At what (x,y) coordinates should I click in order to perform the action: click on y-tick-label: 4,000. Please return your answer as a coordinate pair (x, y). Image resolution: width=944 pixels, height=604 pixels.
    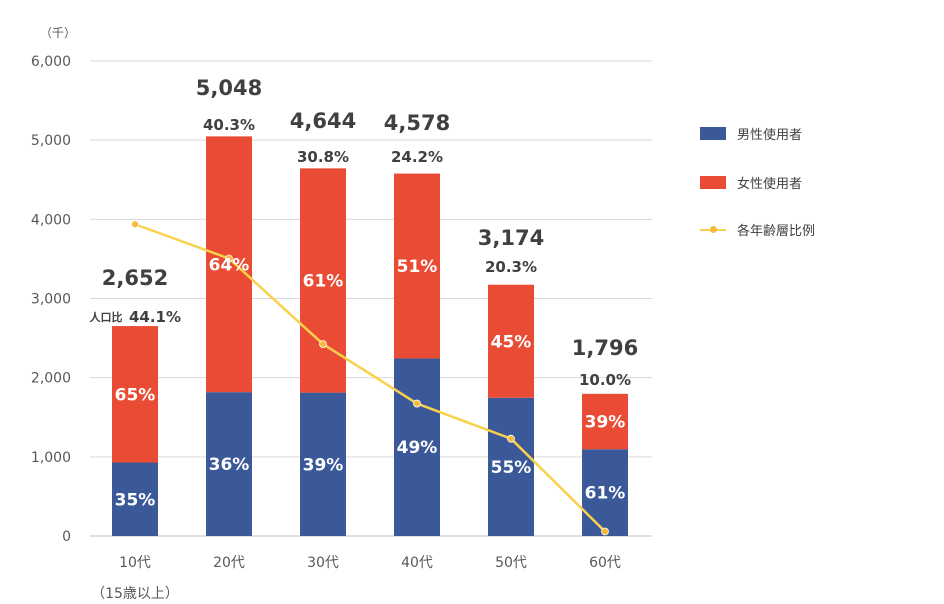
    Looking at the image, I should click on (51, 220).